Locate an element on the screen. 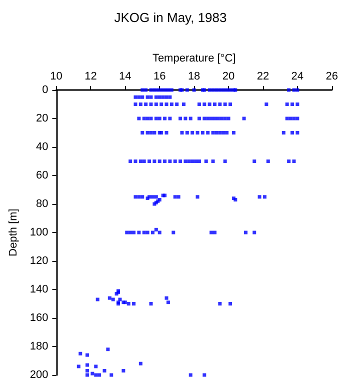 This screenshot has width=341, height=384. x-axis-title: Temperature [°C] is located at coordinates (194, 58).